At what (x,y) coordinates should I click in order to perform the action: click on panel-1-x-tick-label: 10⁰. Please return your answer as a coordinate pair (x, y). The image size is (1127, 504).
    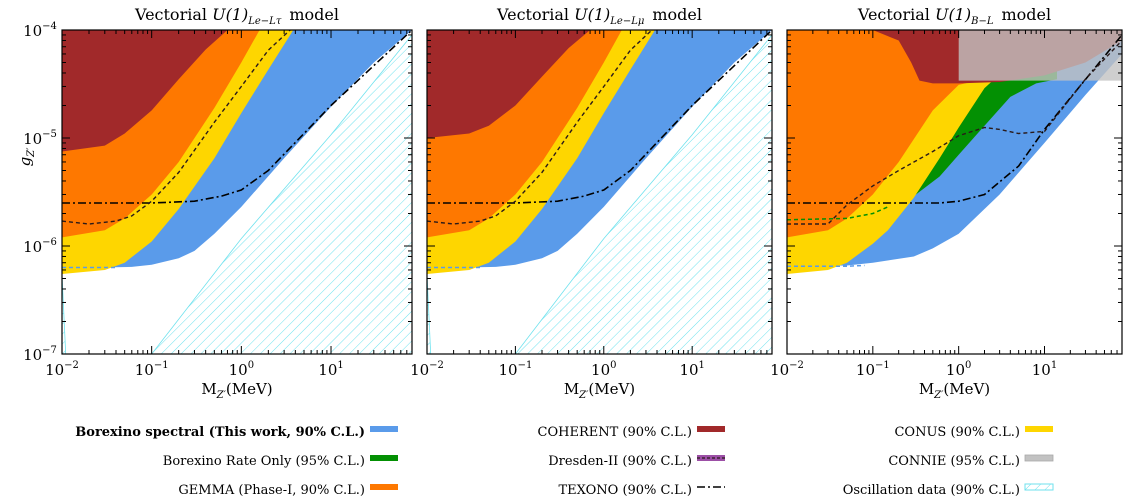
    Looking at the image, I should click on (241, 369).